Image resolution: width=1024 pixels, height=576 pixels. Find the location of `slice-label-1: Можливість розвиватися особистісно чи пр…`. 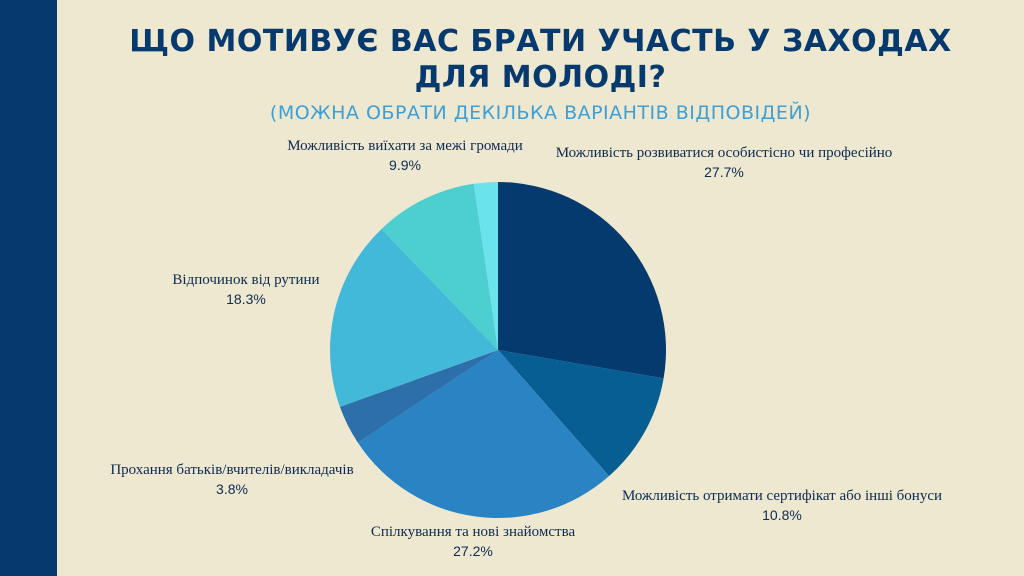

slice-label-1: Можливість розвиватися особистісно чи пр… is located at coordinates (724, 153).